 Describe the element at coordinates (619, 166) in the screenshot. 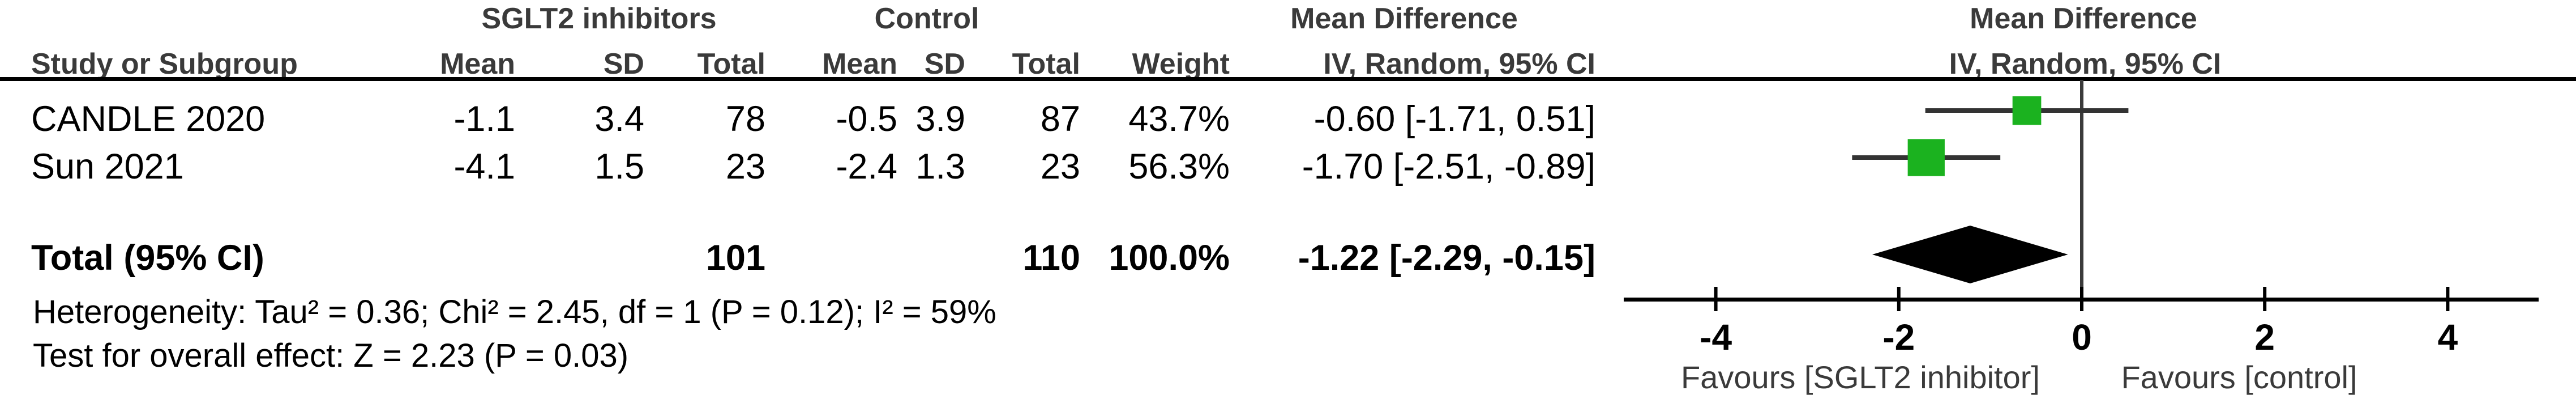

I see `t-sd-value: 1.5` at that location.